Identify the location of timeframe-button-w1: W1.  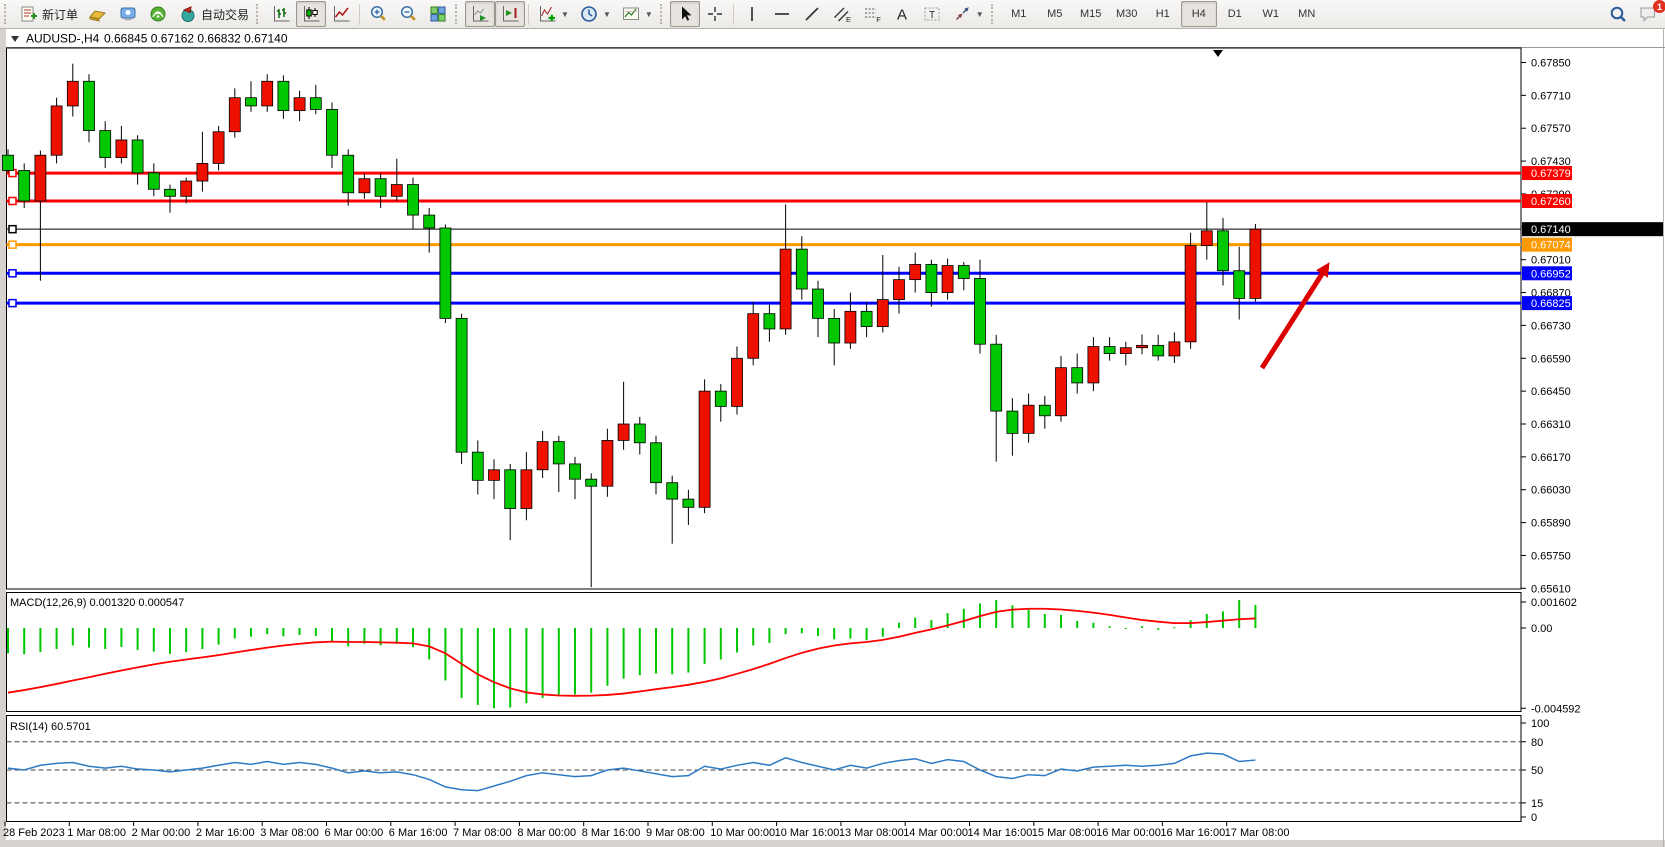
(1271, 14).